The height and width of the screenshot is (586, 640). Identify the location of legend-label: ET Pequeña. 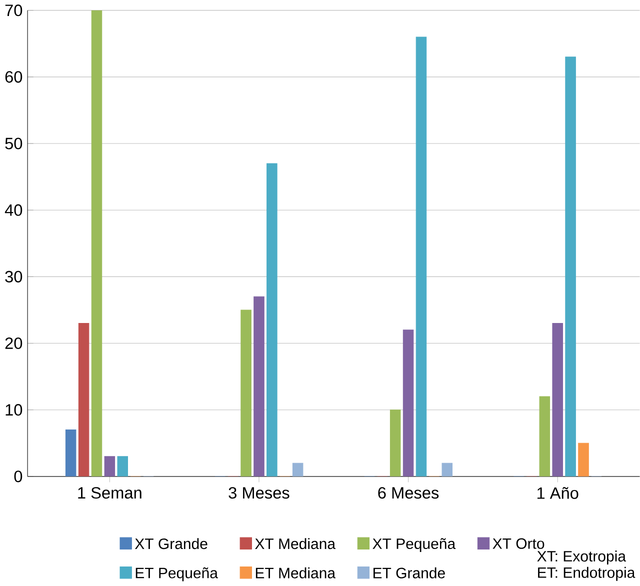
(177, 575).